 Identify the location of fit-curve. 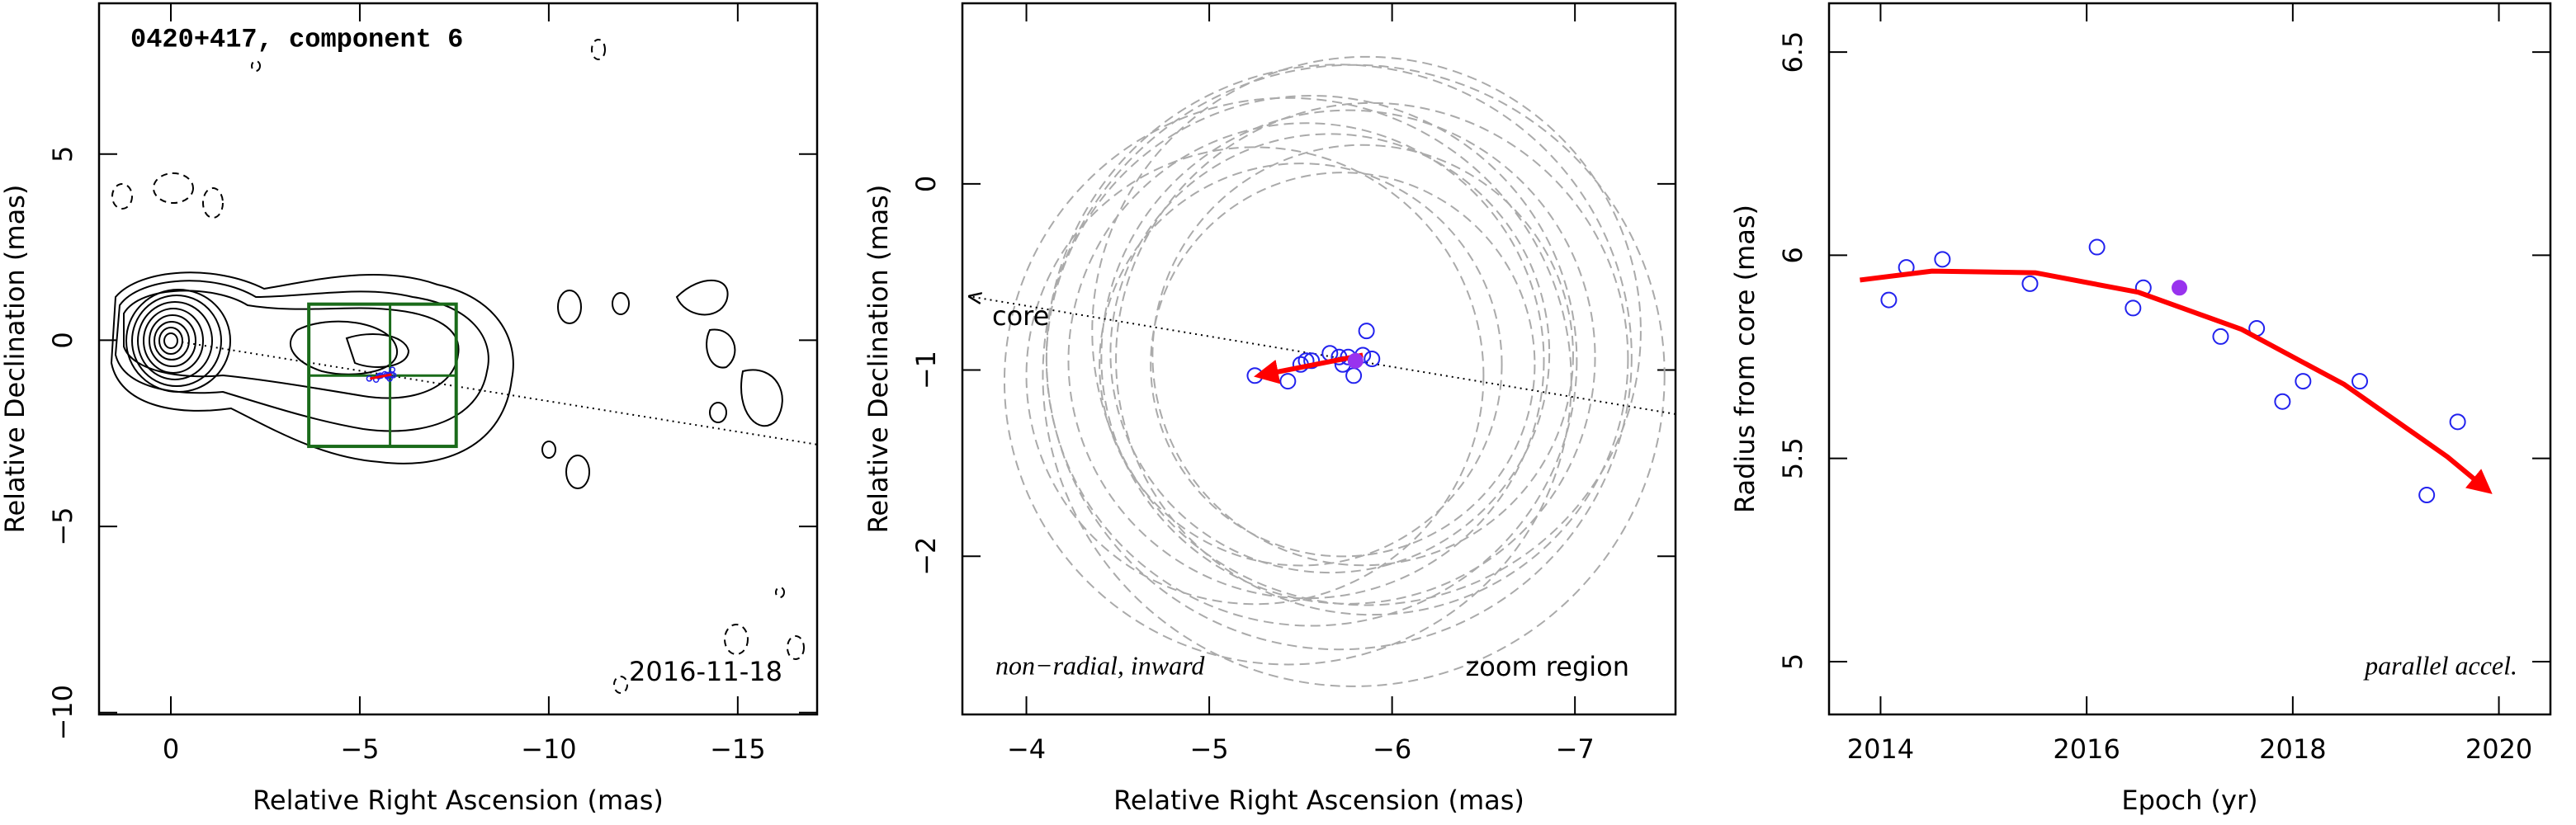
(2176, 381).